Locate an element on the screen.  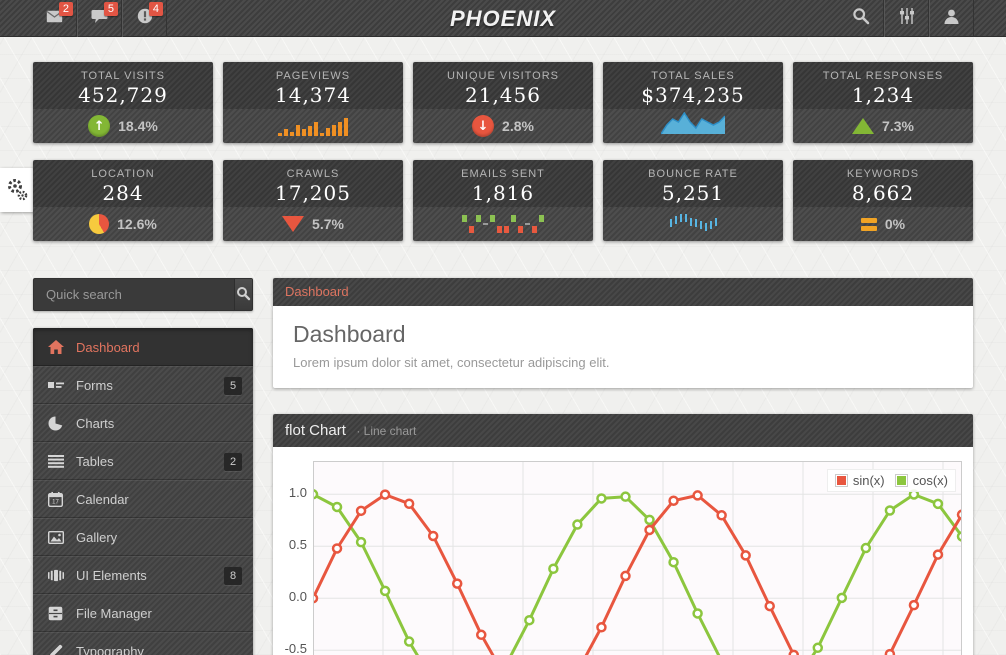
chart-legend: sin(x) cos(x) is located at coordinates (891, 480).